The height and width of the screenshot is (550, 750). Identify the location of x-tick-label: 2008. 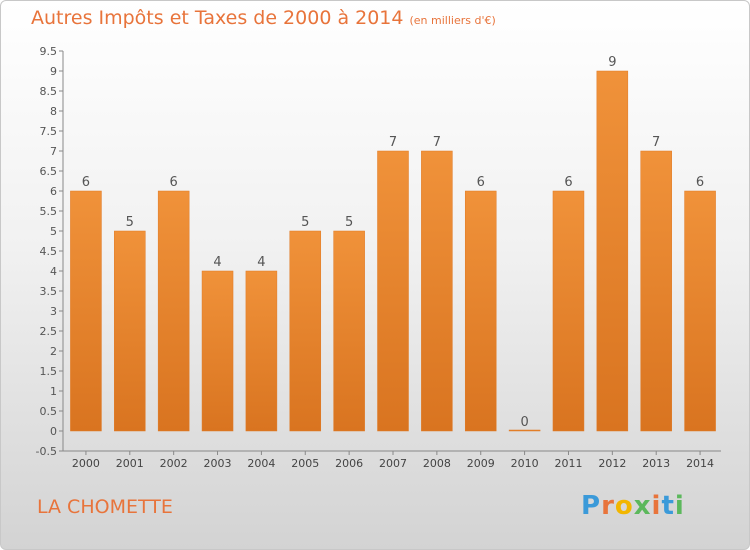
(437, 463).